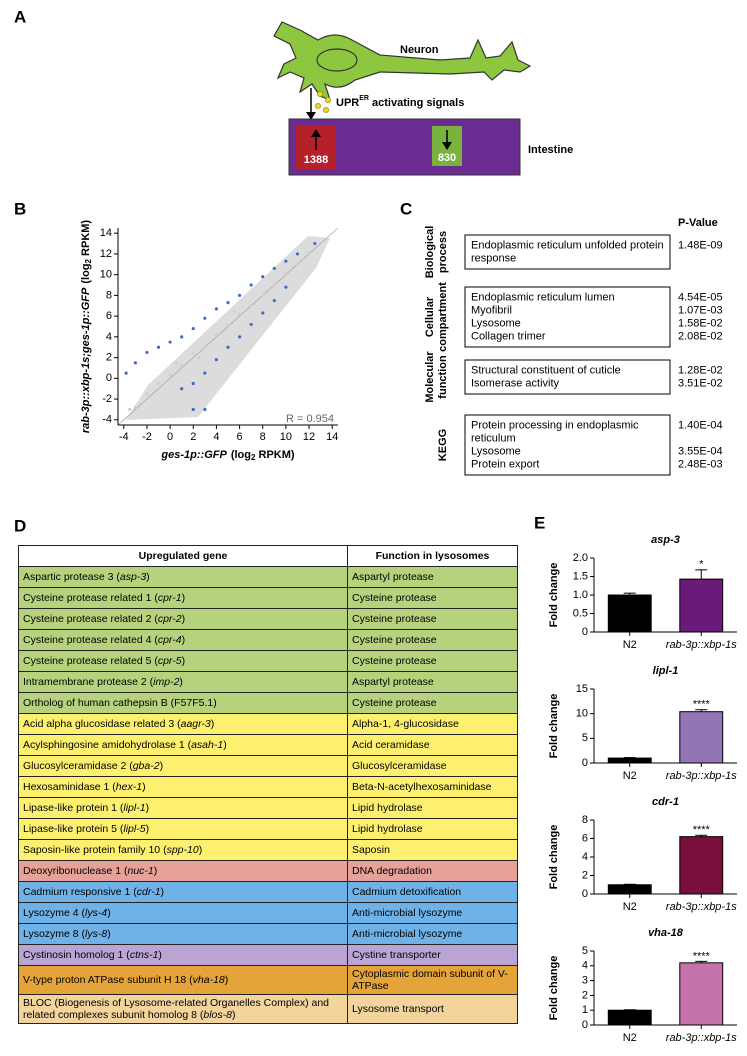 The image size is (747, 1056). I want to click on gene-symbol: cpr-5, so click(169, 661).